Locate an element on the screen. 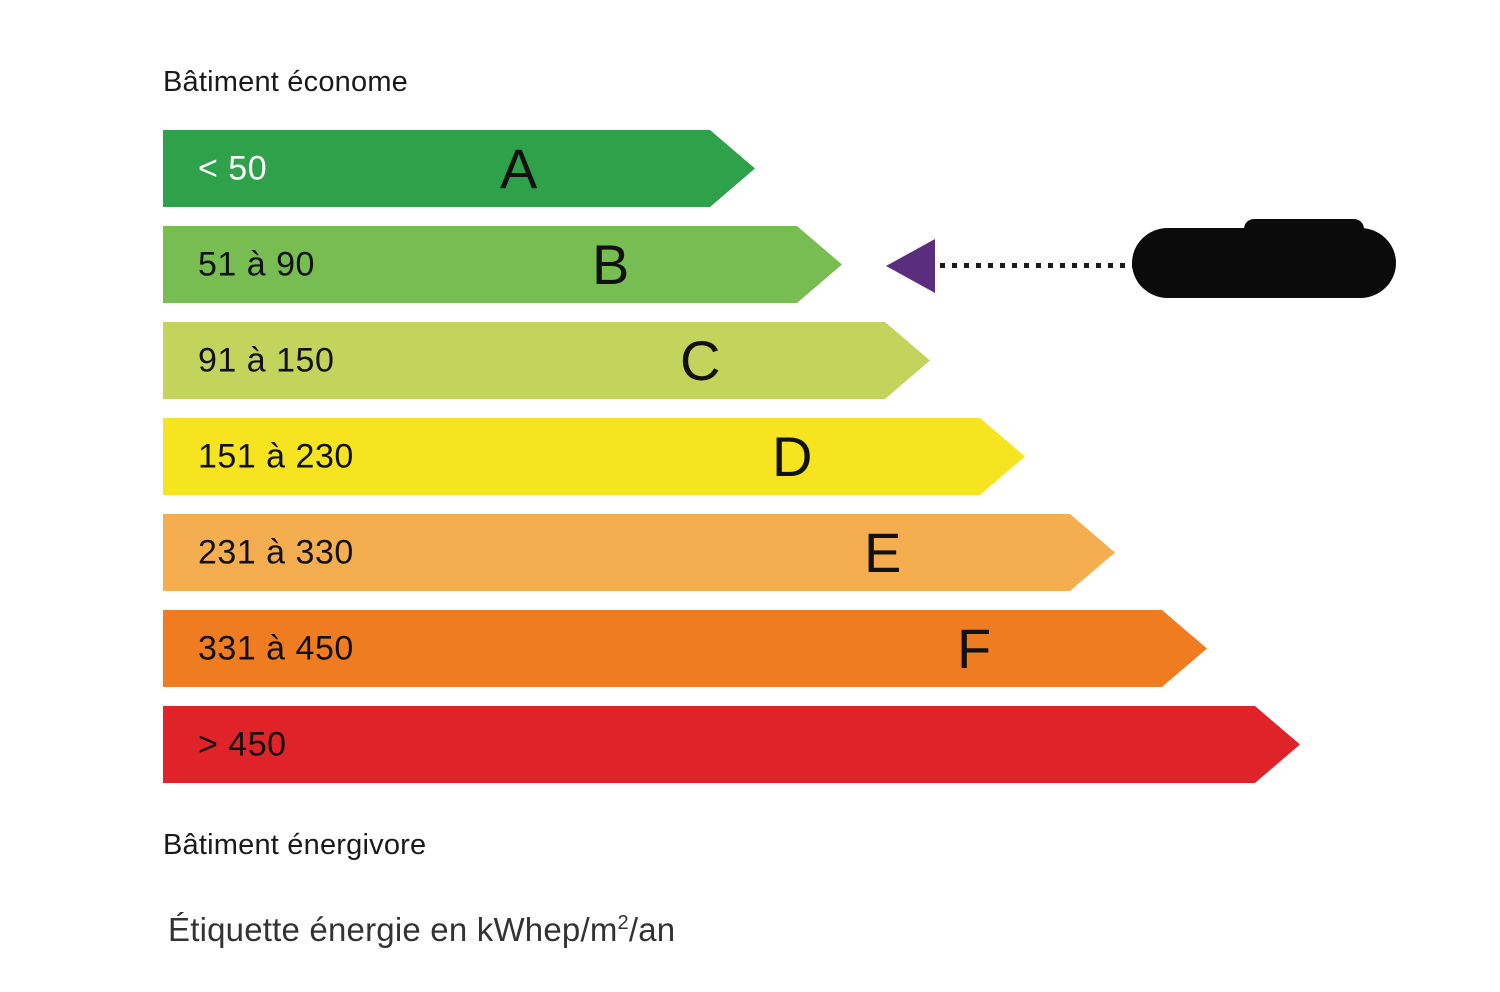 Image resolution: width=1500 pixels, height=992 pixels. bar-class-letter: D is located at coordinates (792, 456).